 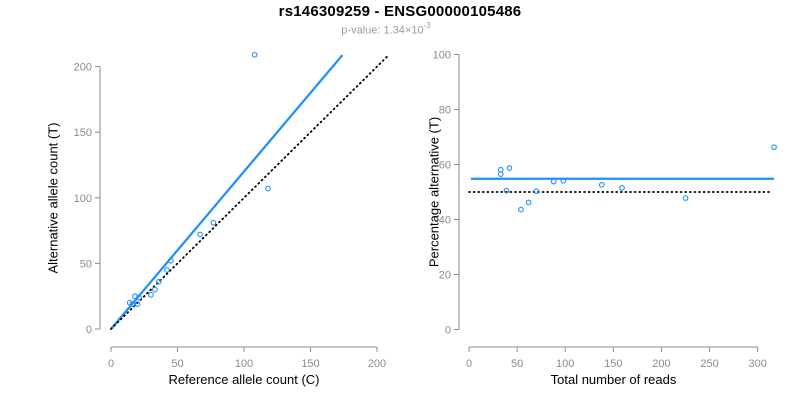 I want to click on chart-subtitle: p-value: 1.34×10-3, so click(x=386, y=29).